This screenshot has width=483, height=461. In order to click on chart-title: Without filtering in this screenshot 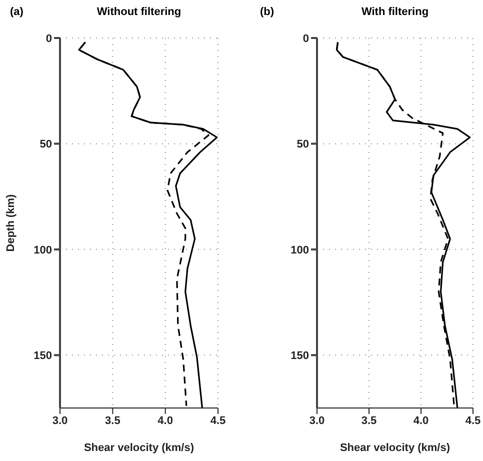, I will do `click(139, 12)`.